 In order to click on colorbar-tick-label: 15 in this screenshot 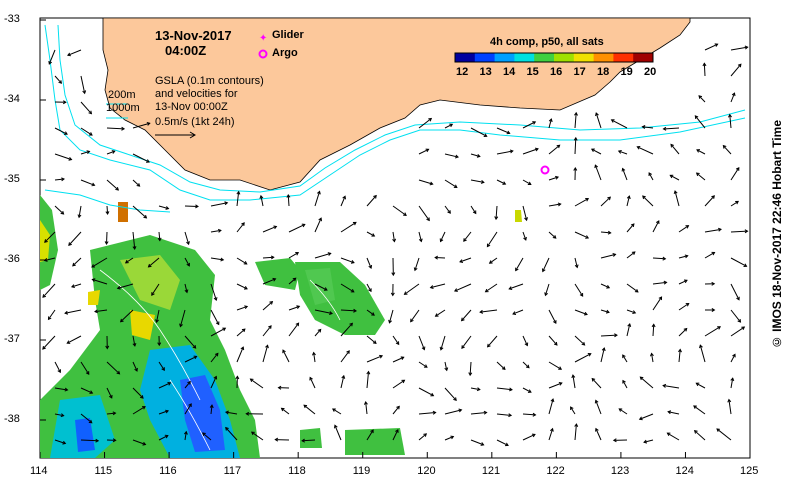, I will do `click(532, 72)`.